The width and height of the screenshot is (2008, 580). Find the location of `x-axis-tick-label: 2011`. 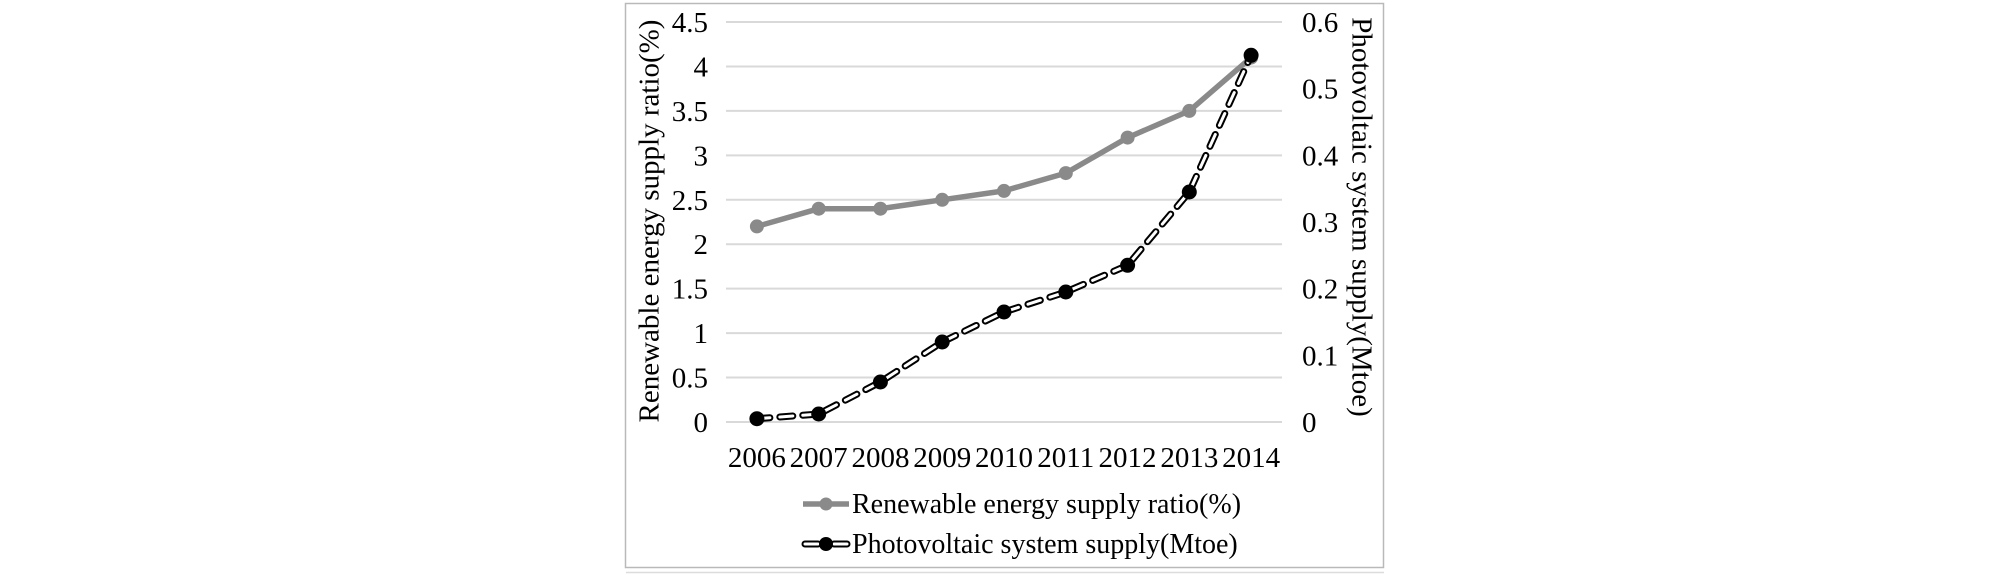

x-axis-tick-label: 2011 is located at coordinates (1065, 458).